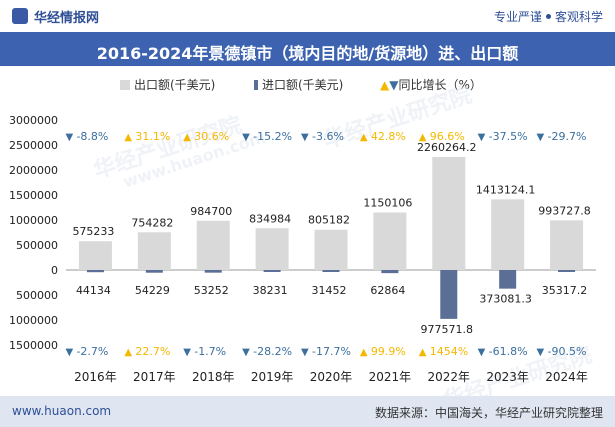  I want to click on data-source: 数据来源：中国海关，华经产业研究院整理, so click(488, 413).